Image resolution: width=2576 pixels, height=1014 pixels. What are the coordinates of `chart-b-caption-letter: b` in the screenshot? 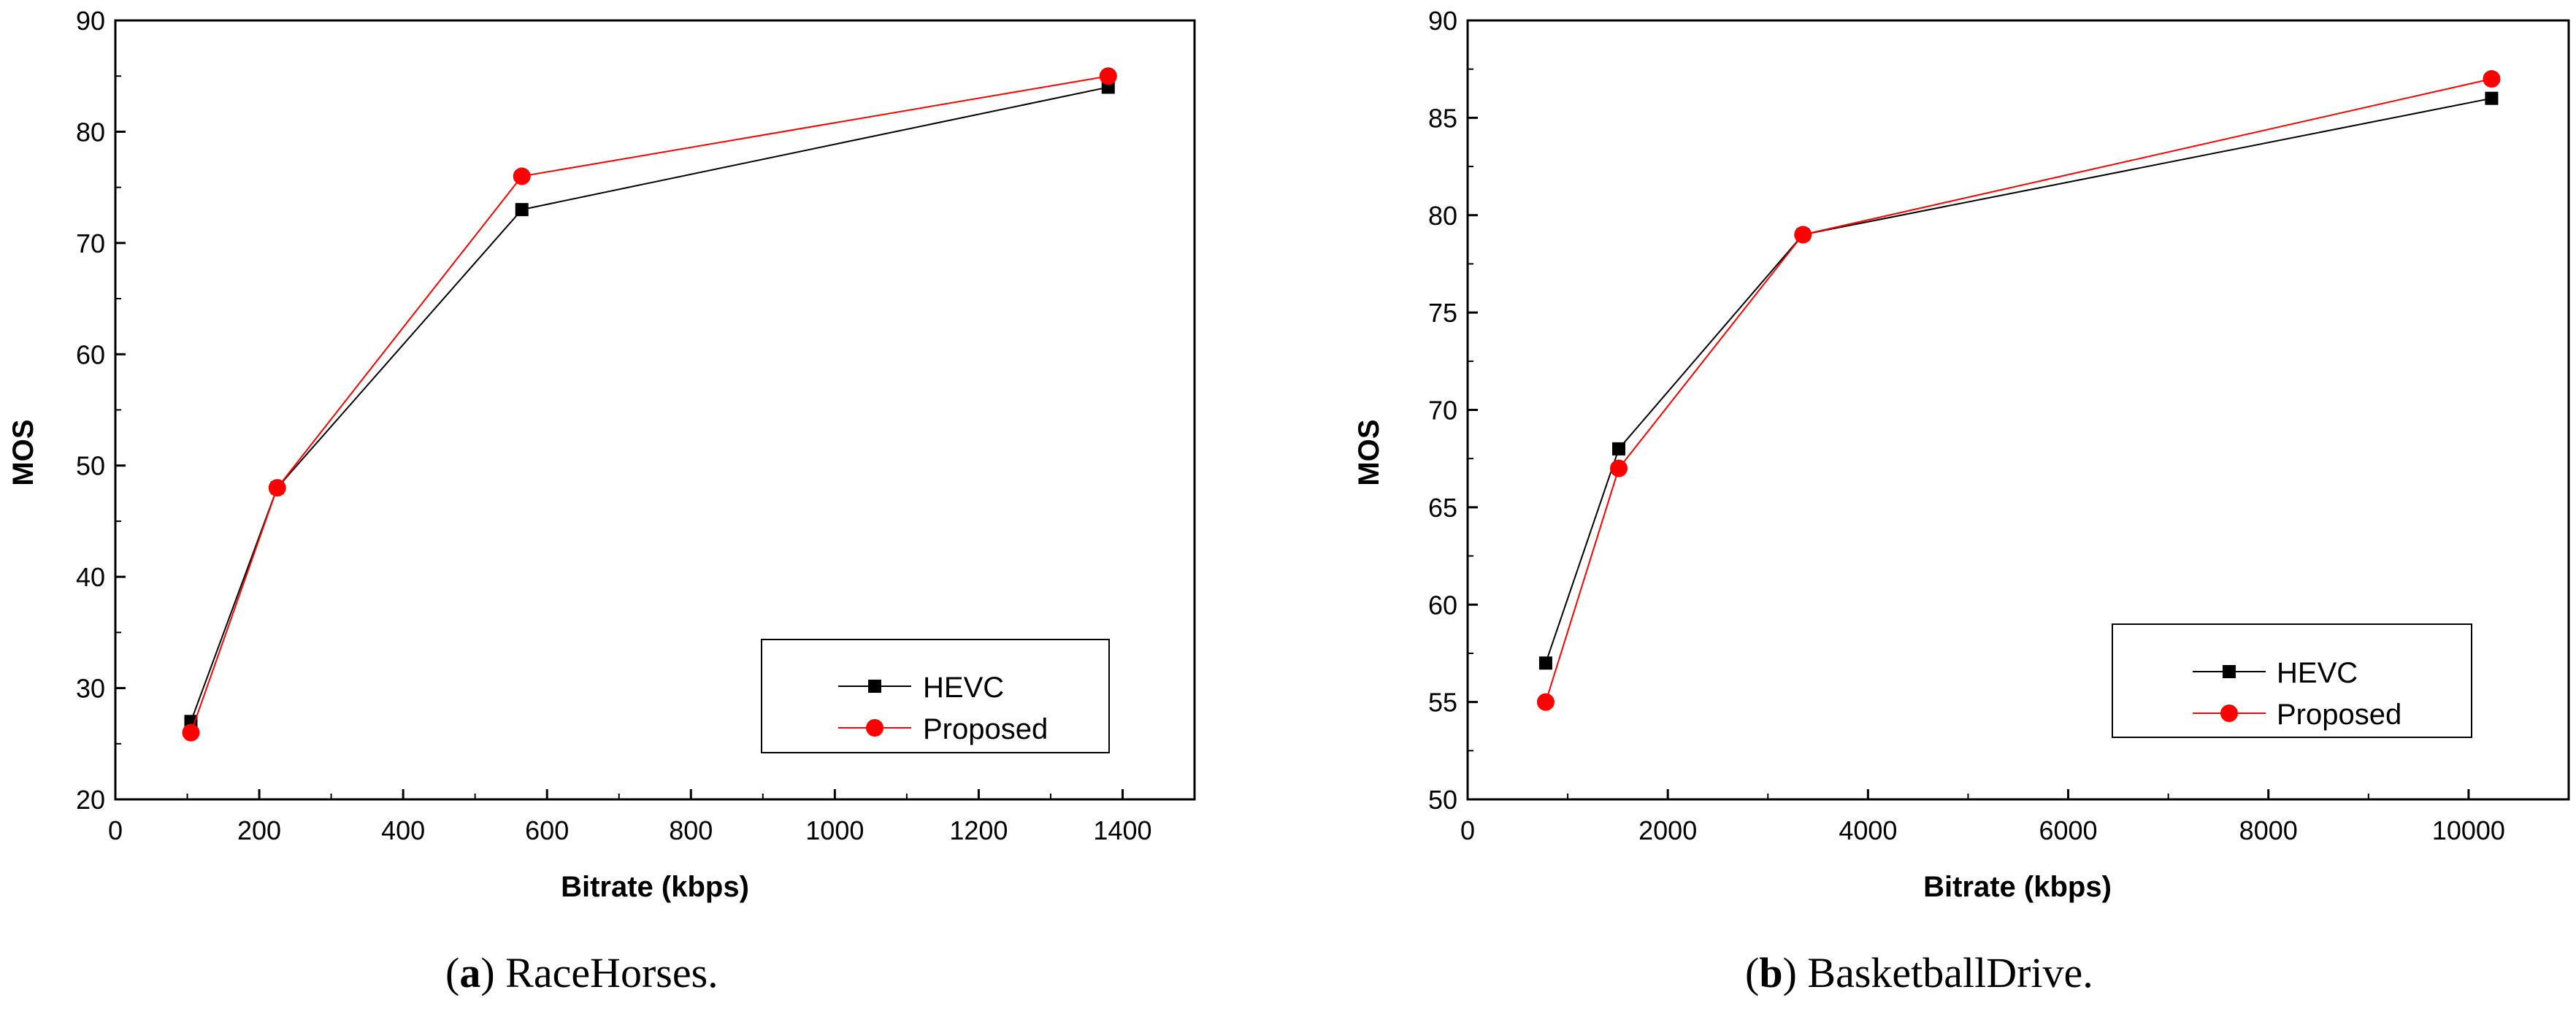 It's located at (1770, 972).